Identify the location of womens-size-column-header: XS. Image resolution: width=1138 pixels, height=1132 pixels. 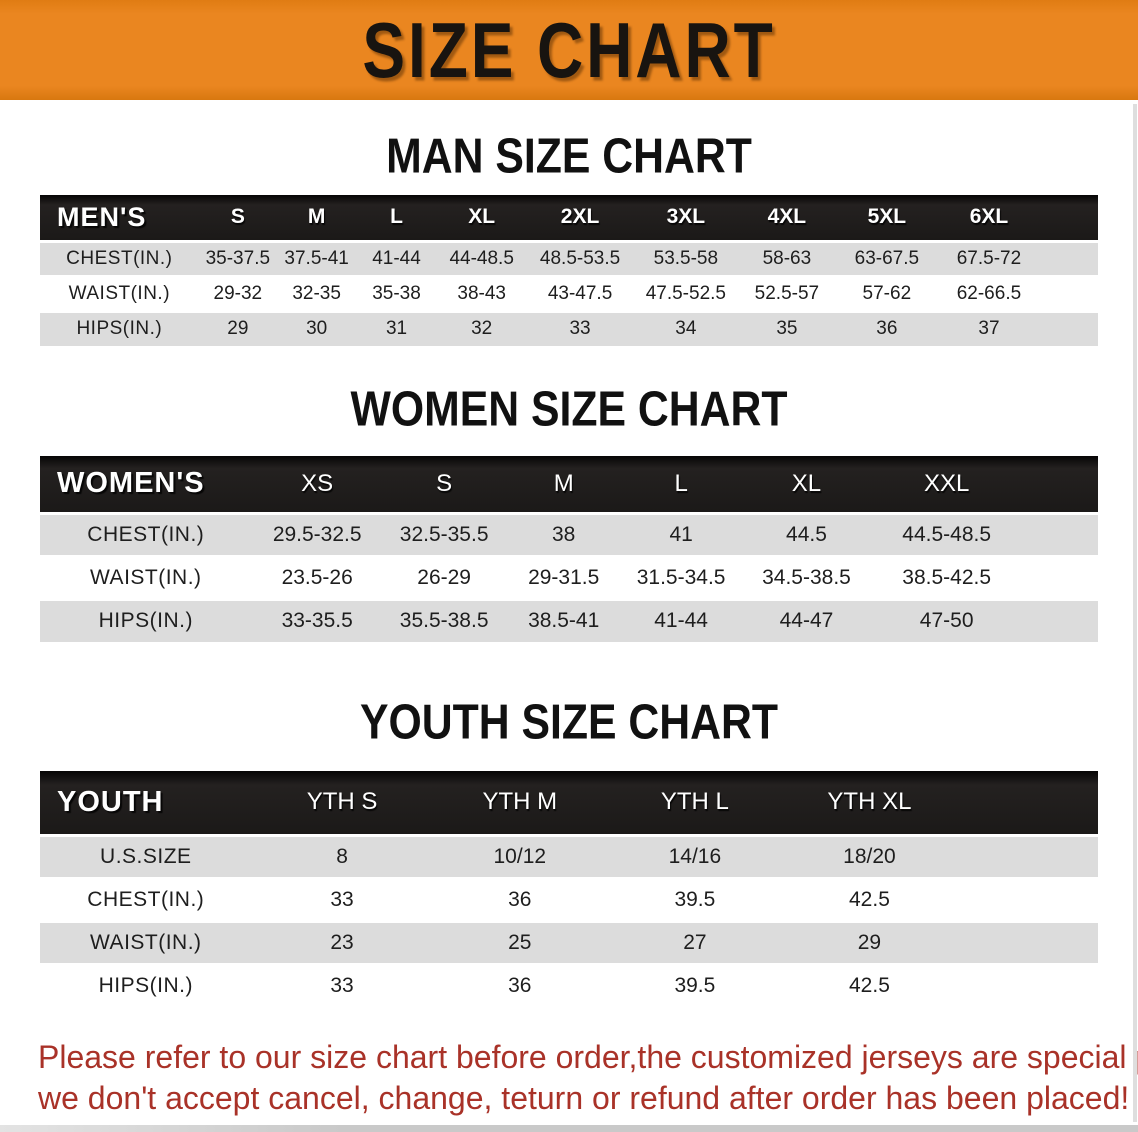
(317, 484).